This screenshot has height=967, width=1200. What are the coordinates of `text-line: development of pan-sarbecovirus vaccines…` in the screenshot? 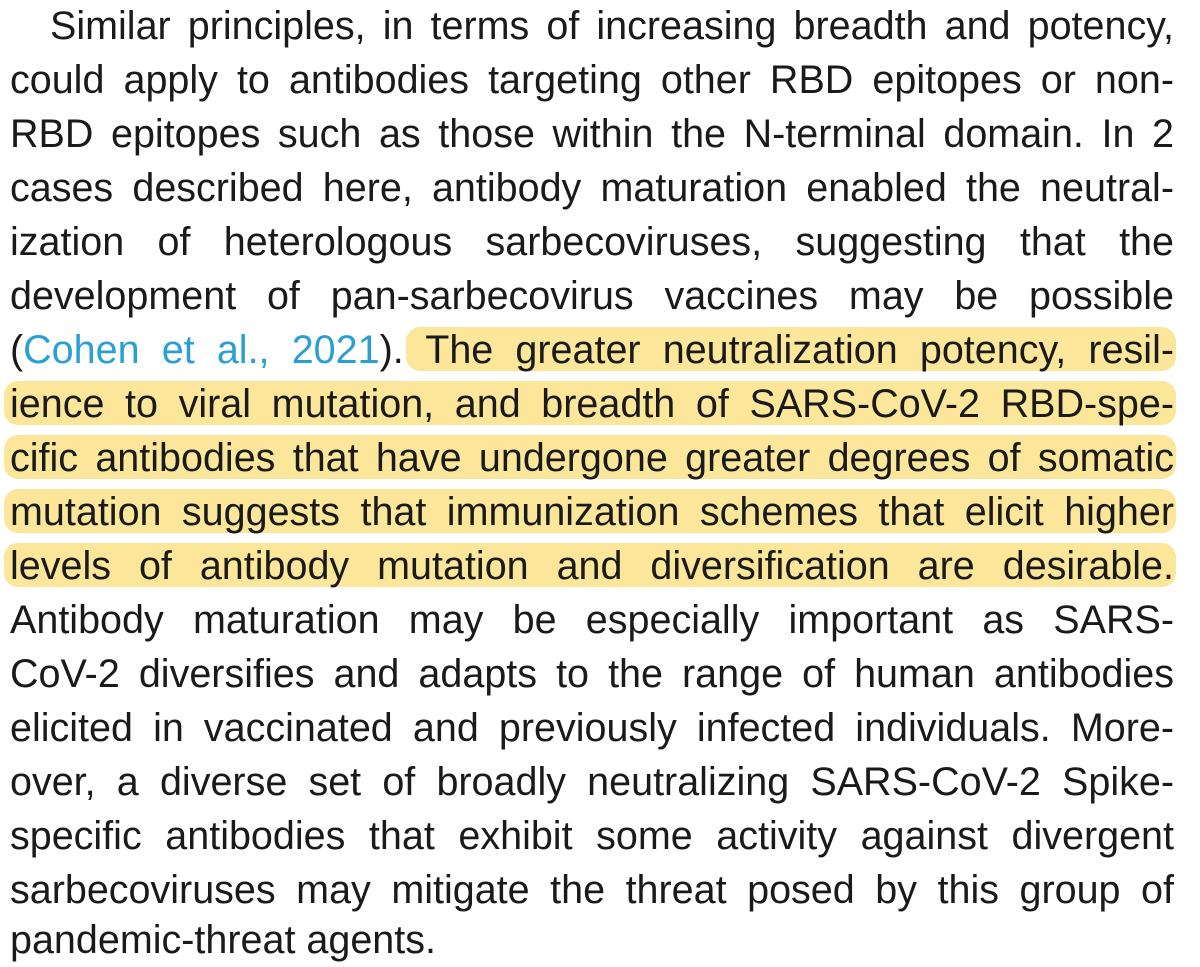 It's located at (592, 296).